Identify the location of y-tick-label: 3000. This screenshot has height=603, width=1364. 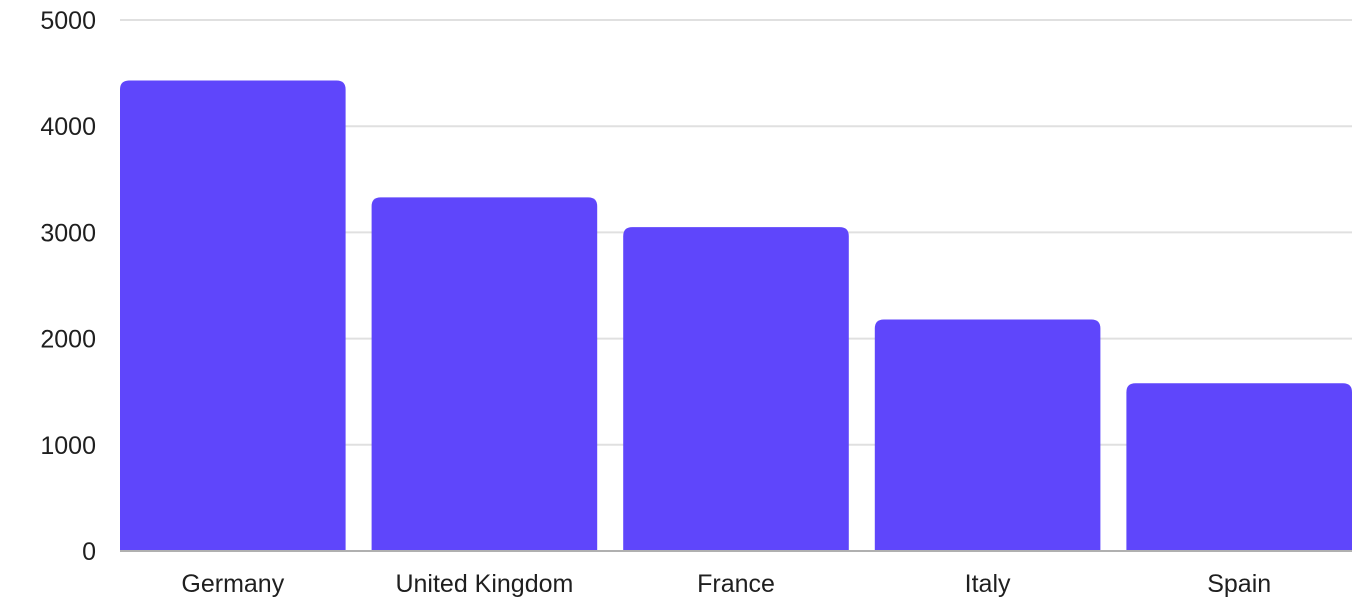
(68, 233).